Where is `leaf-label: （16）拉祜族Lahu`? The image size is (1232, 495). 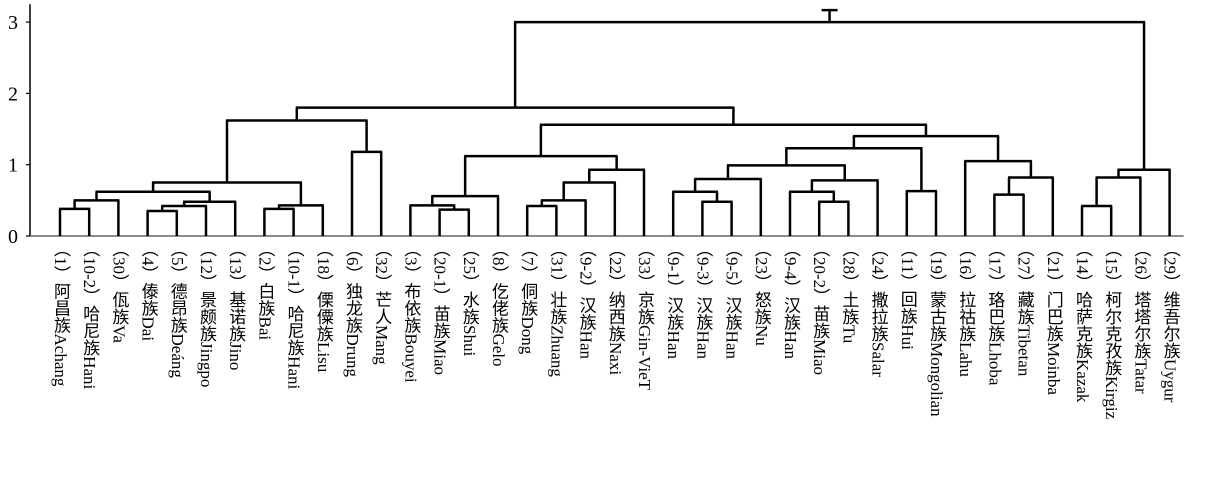 leaf-label: （16）拉祜族Lahu is located at coordinates (966, 308).